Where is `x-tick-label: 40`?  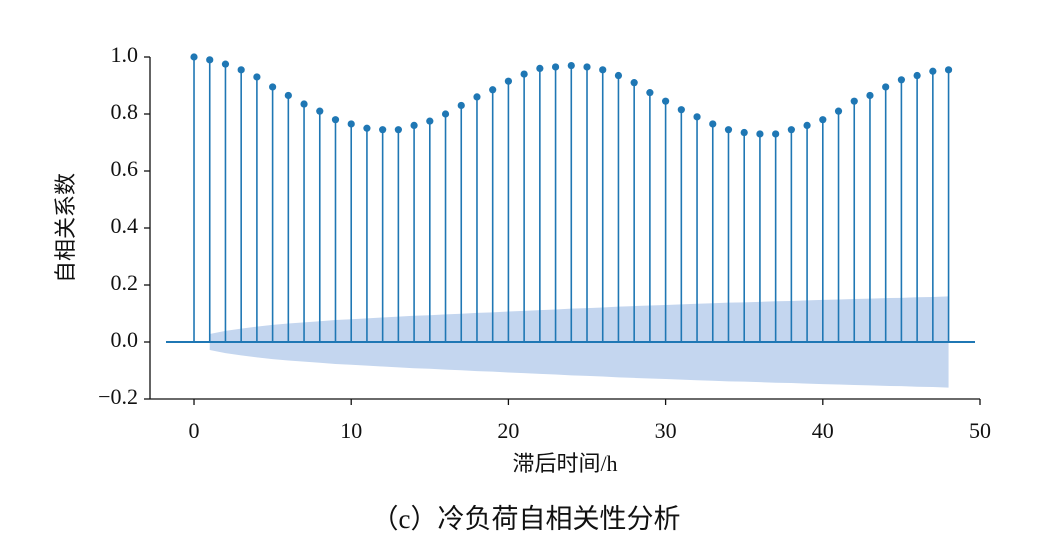 x-tick-label: 40 is located at coordinates (823, 430).